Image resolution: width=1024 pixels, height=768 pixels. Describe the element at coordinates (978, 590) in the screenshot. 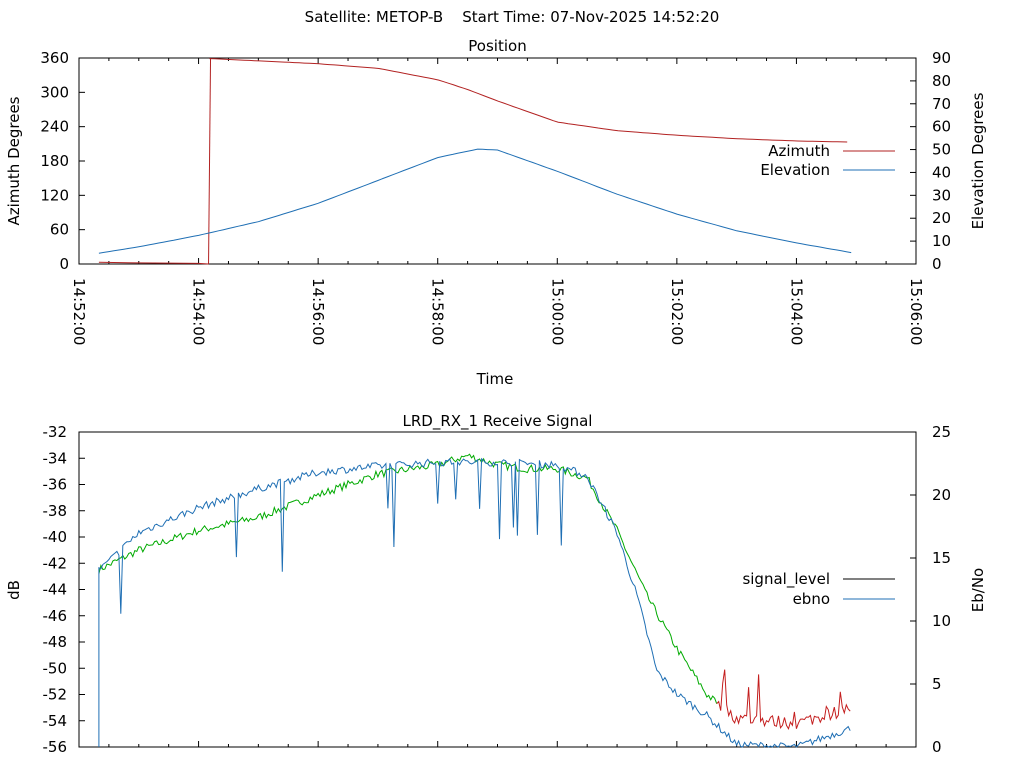

I see `ebno-axis-label: Eb/No` at that location.